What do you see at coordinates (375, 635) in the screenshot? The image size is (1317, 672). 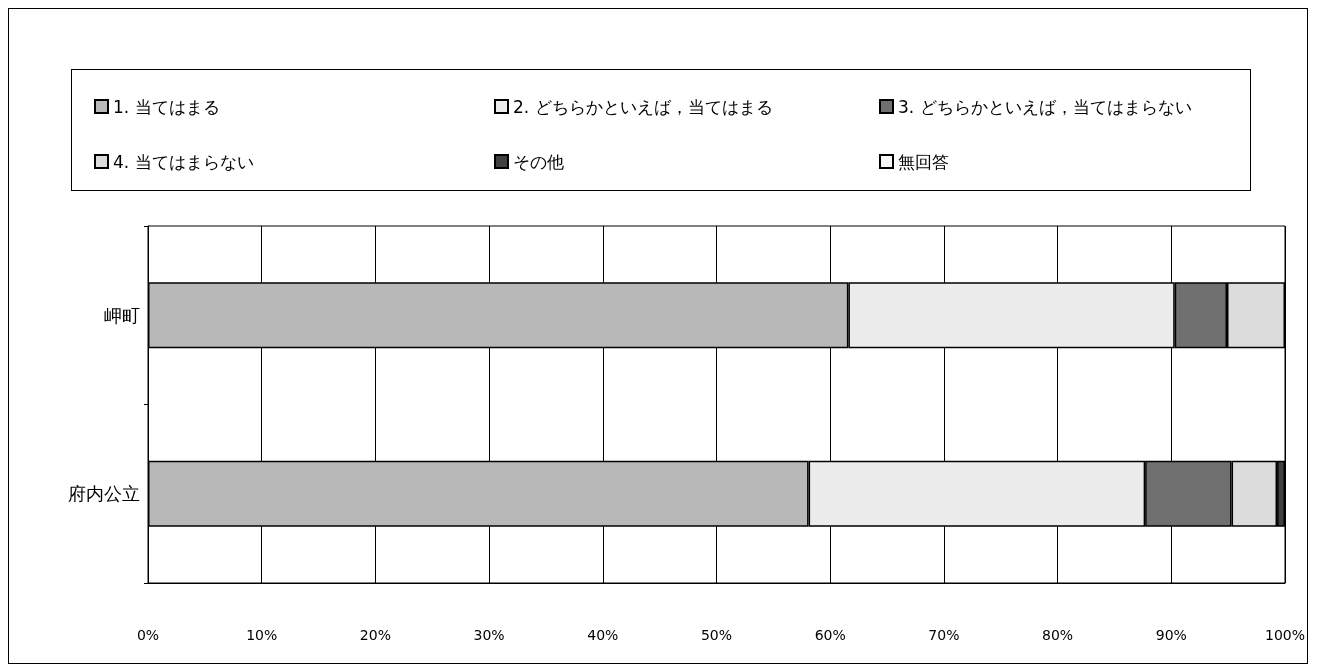 I see `x-tick-label: 20%` at bounding box center [375, 635].